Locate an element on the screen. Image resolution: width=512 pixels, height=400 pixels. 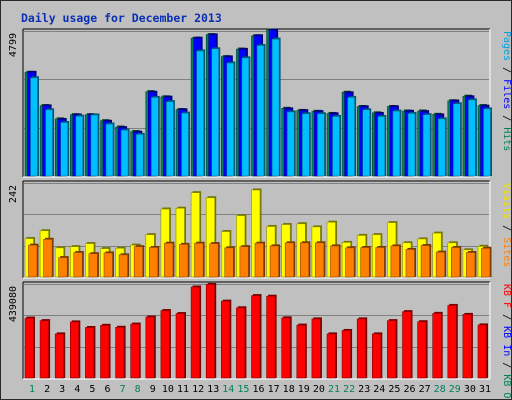
x-tick-label: 4 is located at coordinates (77, 389).